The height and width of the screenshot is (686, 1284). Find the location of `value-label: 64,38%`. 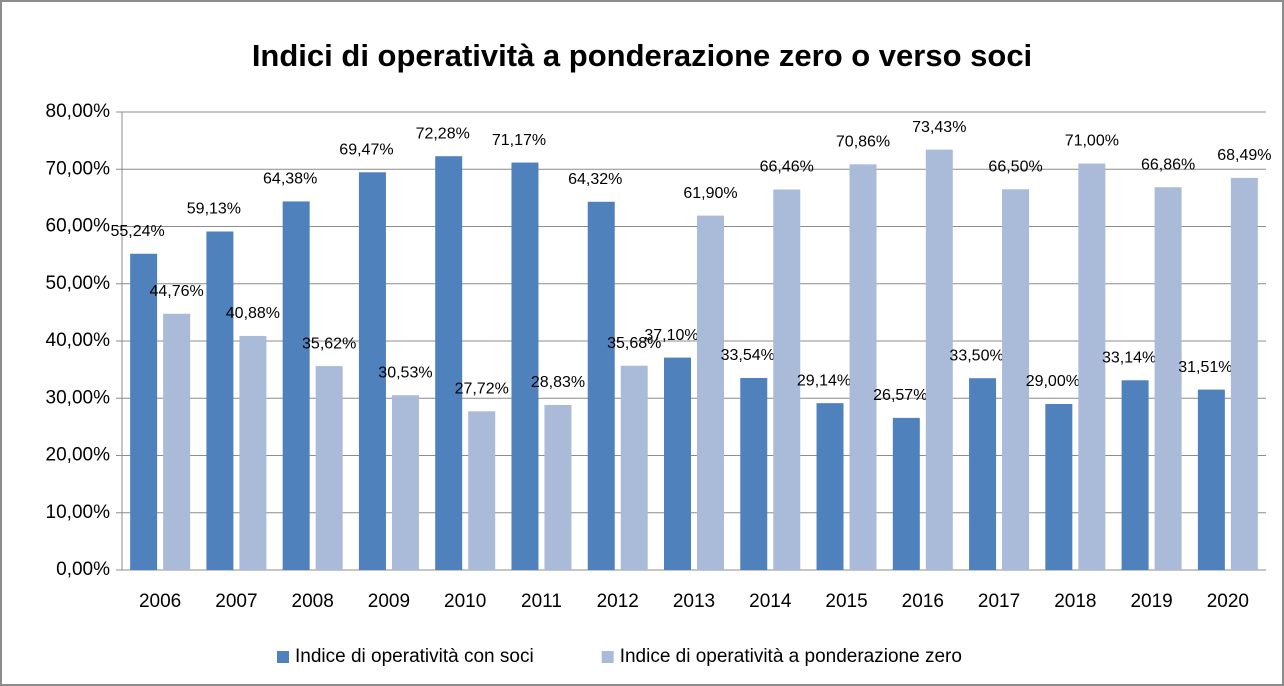

value-label: 64,38% is located at coordinates (290, 179).